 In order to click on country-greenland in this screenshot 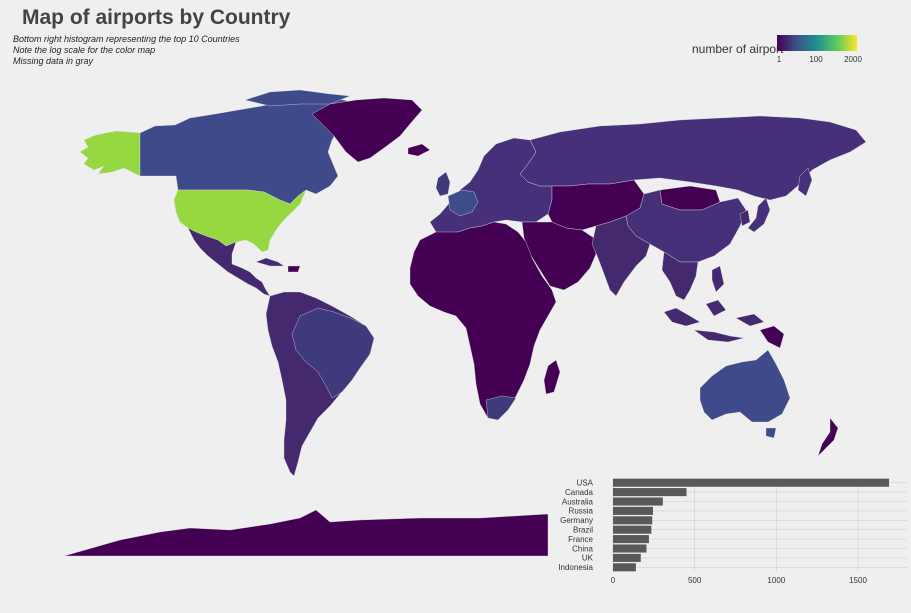, I will do `click(367, 130)`.